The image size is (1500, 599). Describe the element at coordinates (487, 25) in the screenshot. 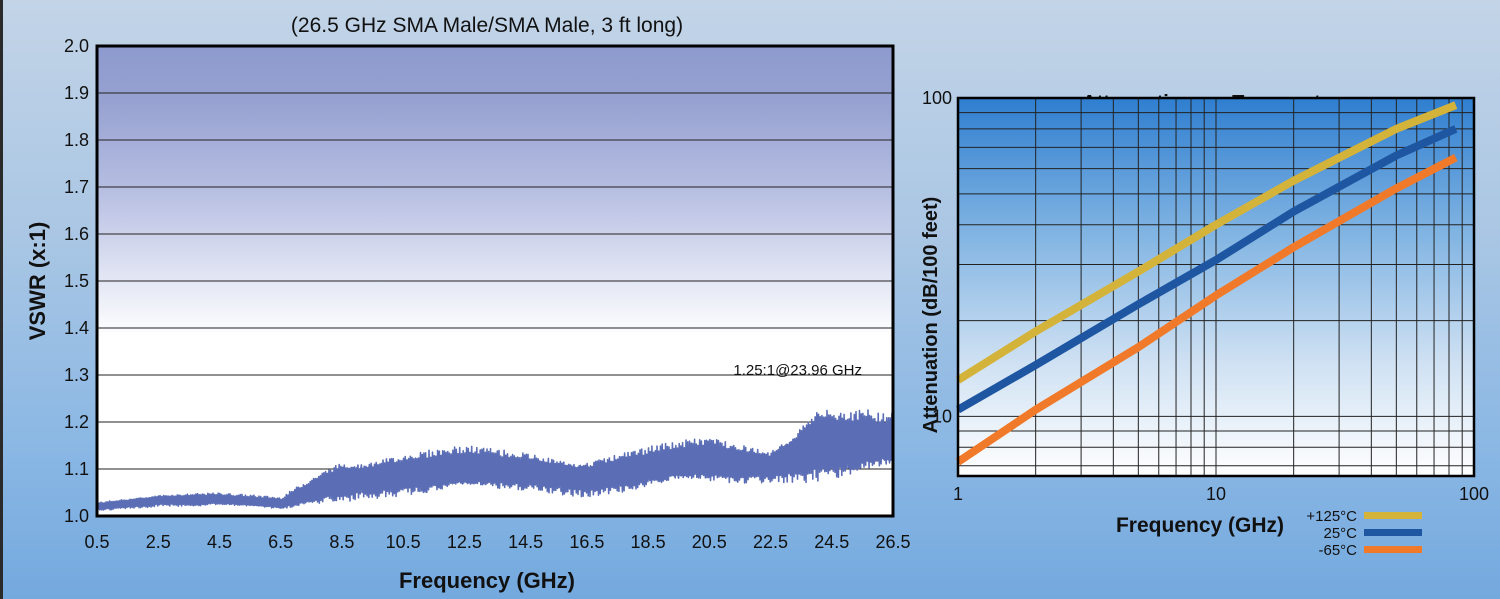

I see `vswr-chart-title: (26.5 GHz SMA Male/SMA Male, 3 ft long)` at that location.